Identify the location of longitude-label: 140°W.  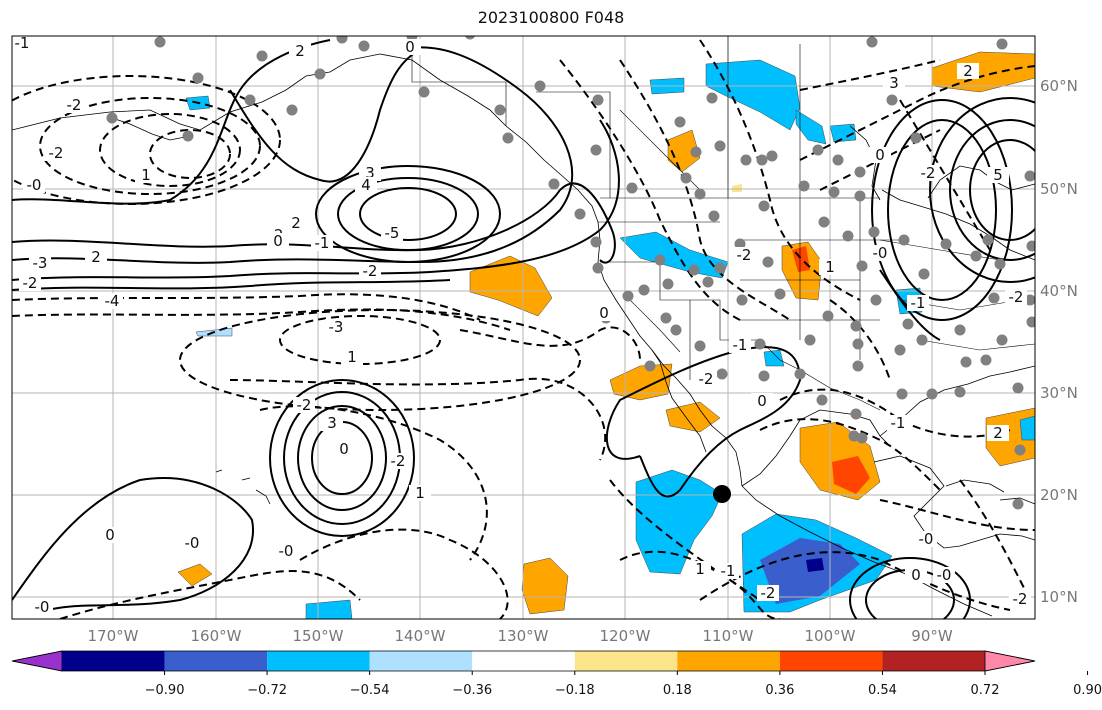
(420, 636).